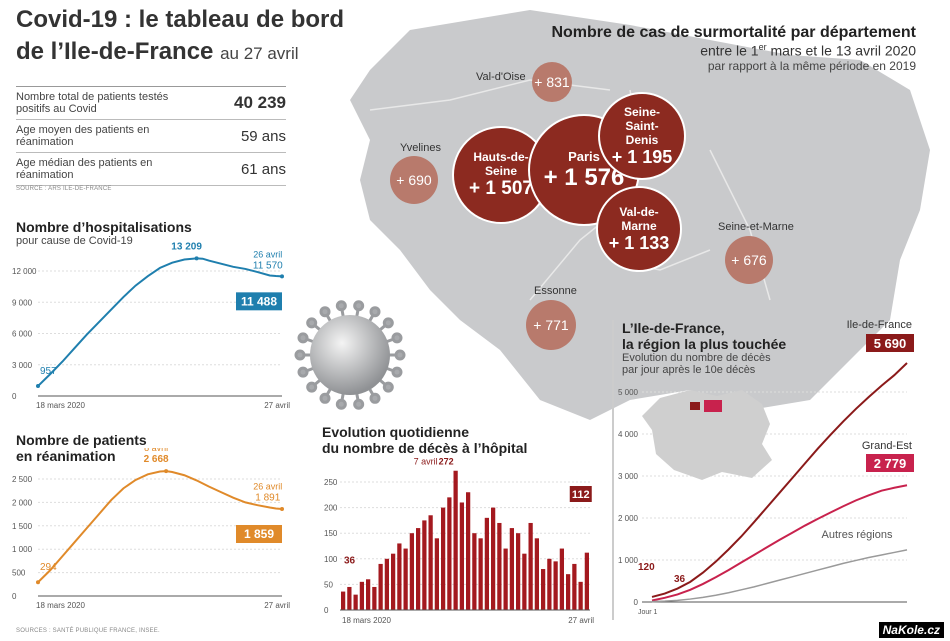 The width and height of the screenshot is (950, 641). What do you see at coordinates (48, 567) in the screenshot?
I see `data-label: 294` at bounding box center [48, 567].